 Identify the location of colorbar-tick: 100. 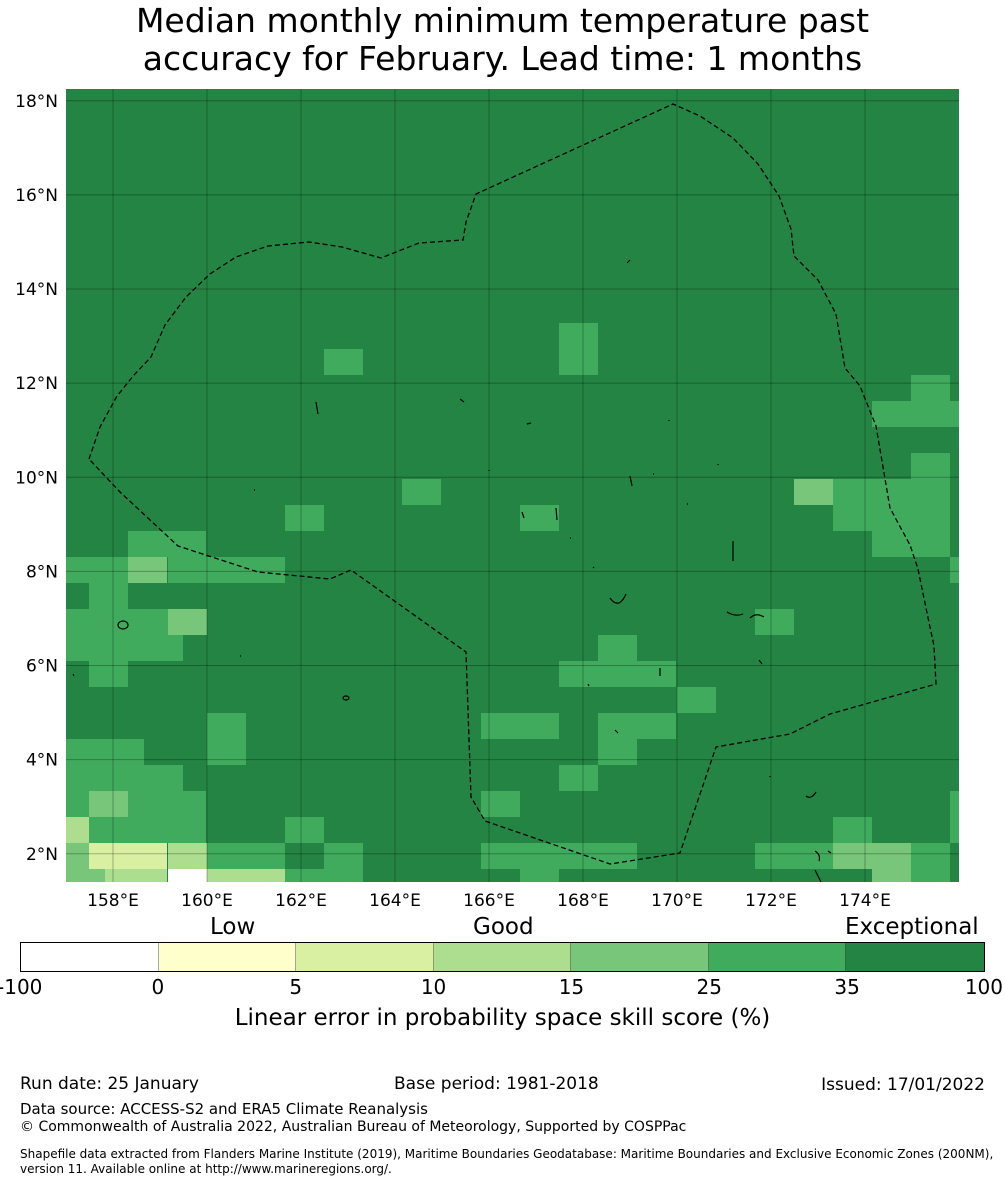
(983, 987).